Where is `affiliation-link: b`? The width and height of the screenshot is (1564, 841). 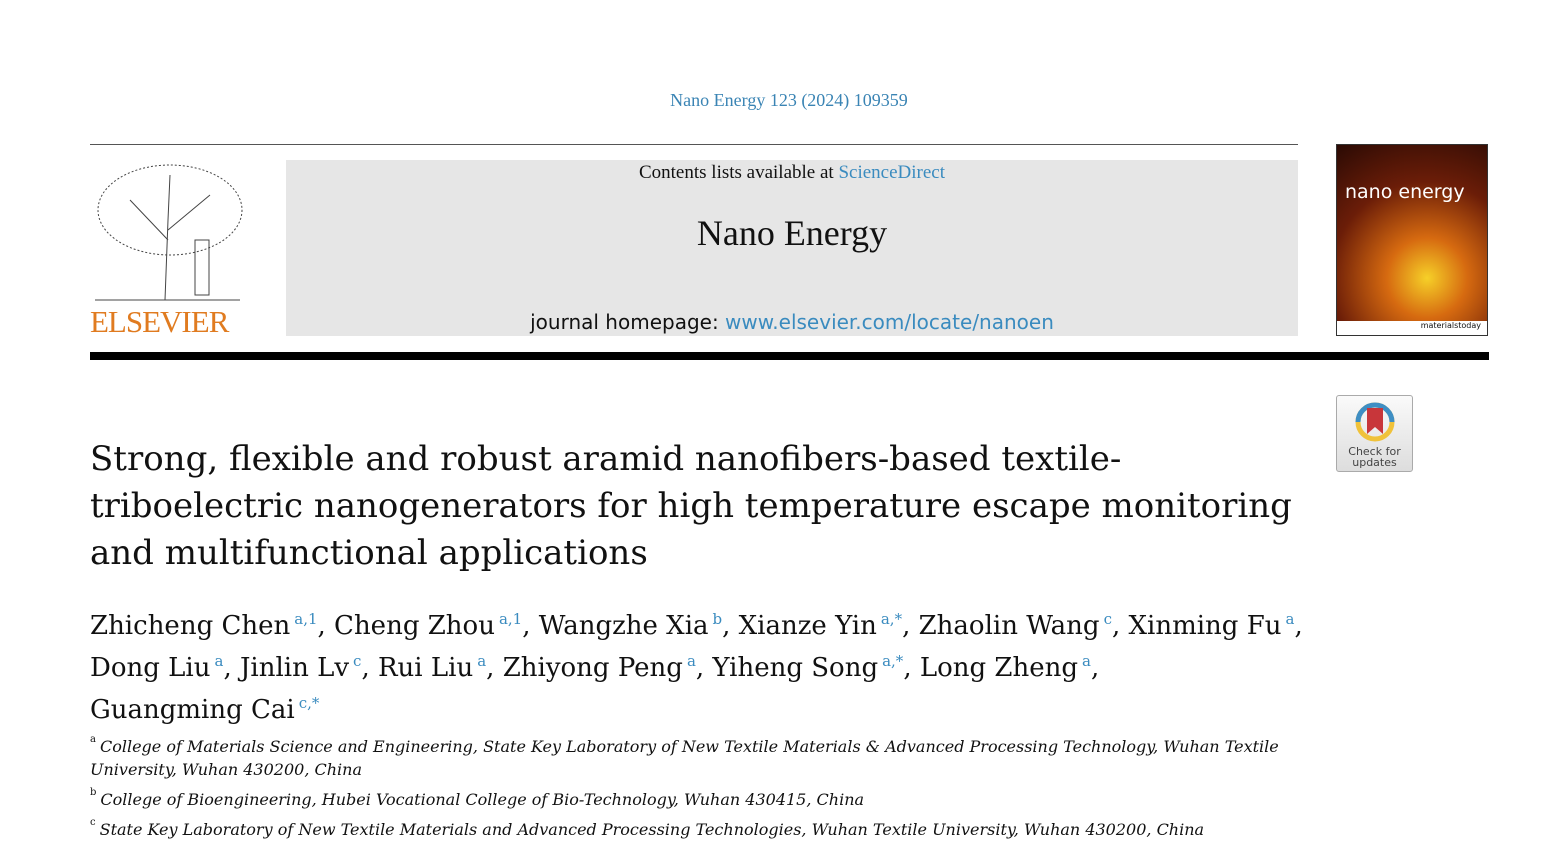 affiliation-link: b is located at coordinates (717, 619).